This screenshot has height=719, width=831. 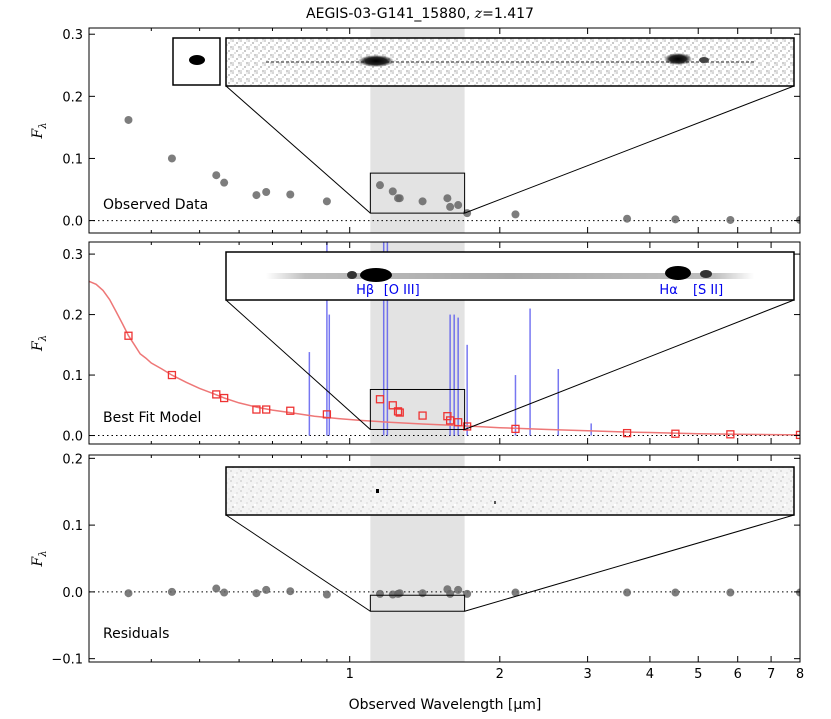 What do you see at coordinates (402, 290) in the screenshot?
I see `line-label-2: [O III]` at bounding box center [402, 290].